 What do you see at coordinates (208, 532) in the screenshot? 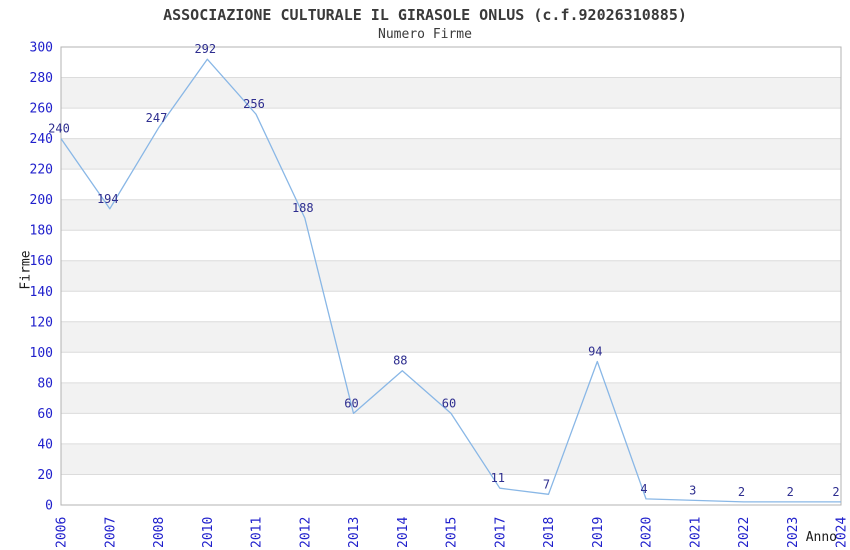
I see `svg-text: 2010` at bounding box center [208, 532].